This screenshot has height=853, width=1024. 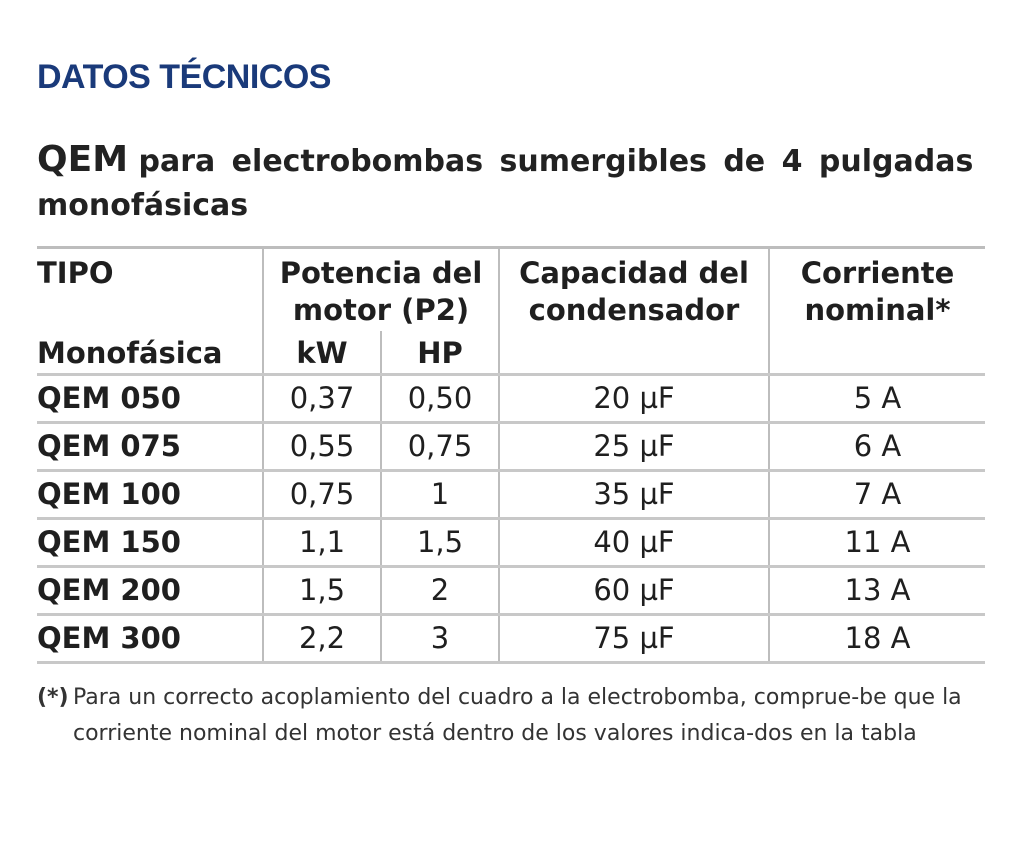 I want to click on cell-hp: 1, so click(x=439, y=494).